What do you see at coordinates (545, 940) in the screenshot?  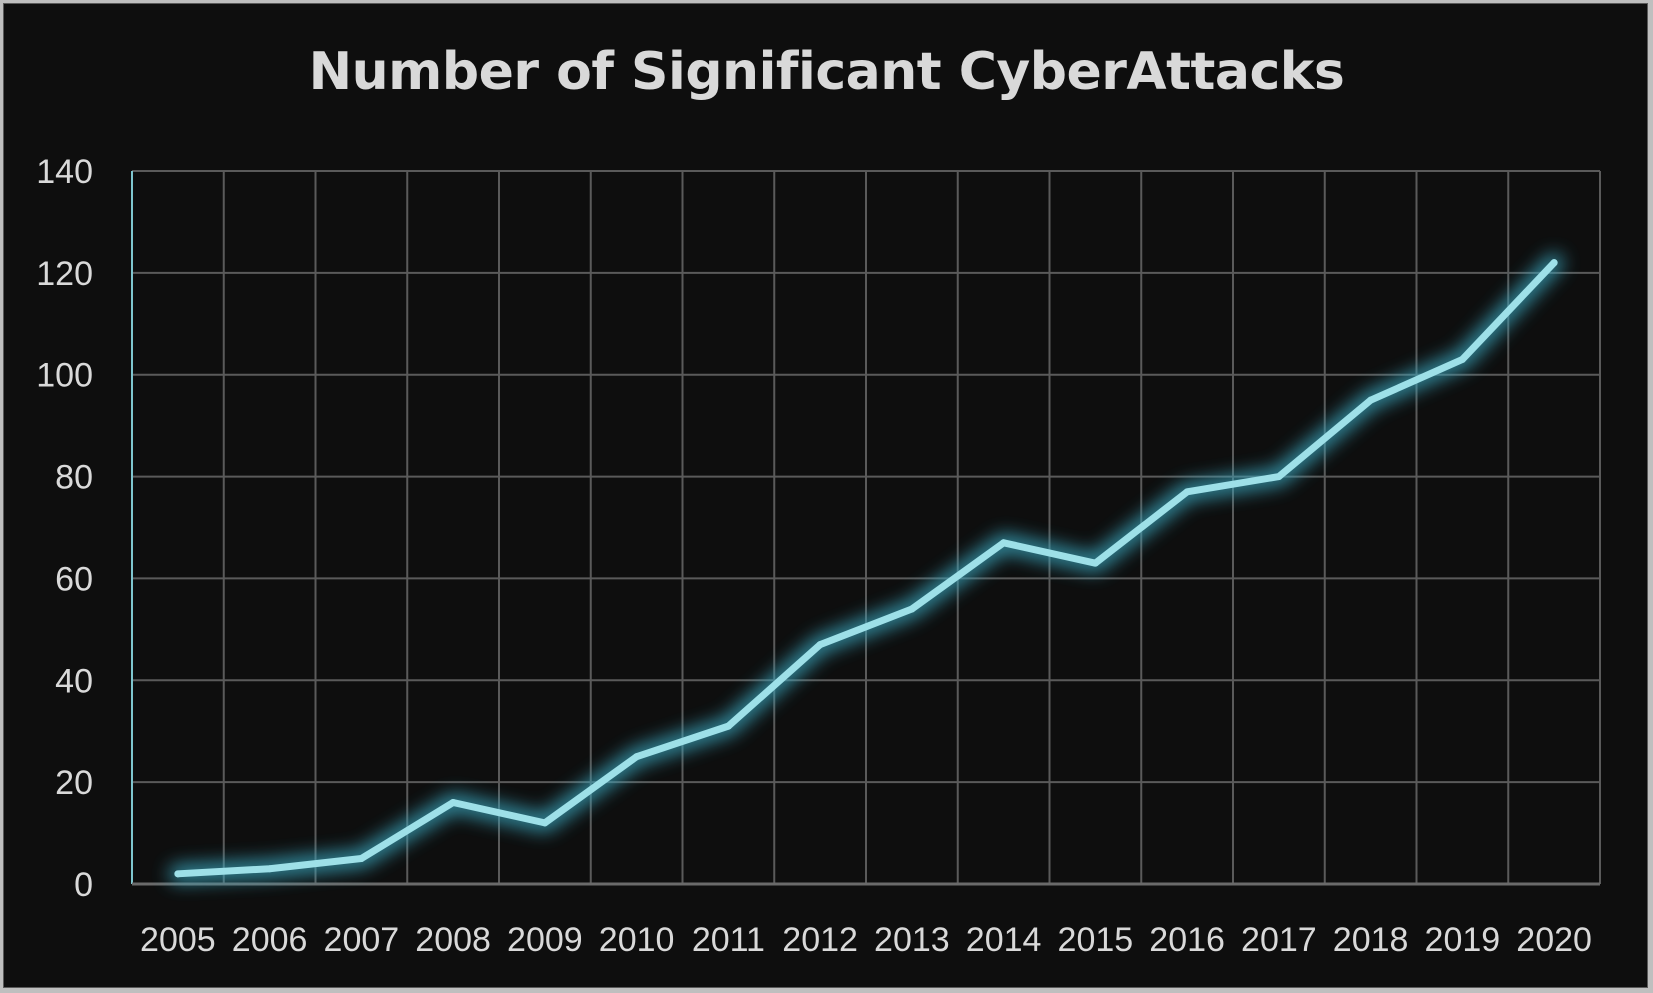 I see `x-tick-label: 2009` at bounding box center [545, 940].